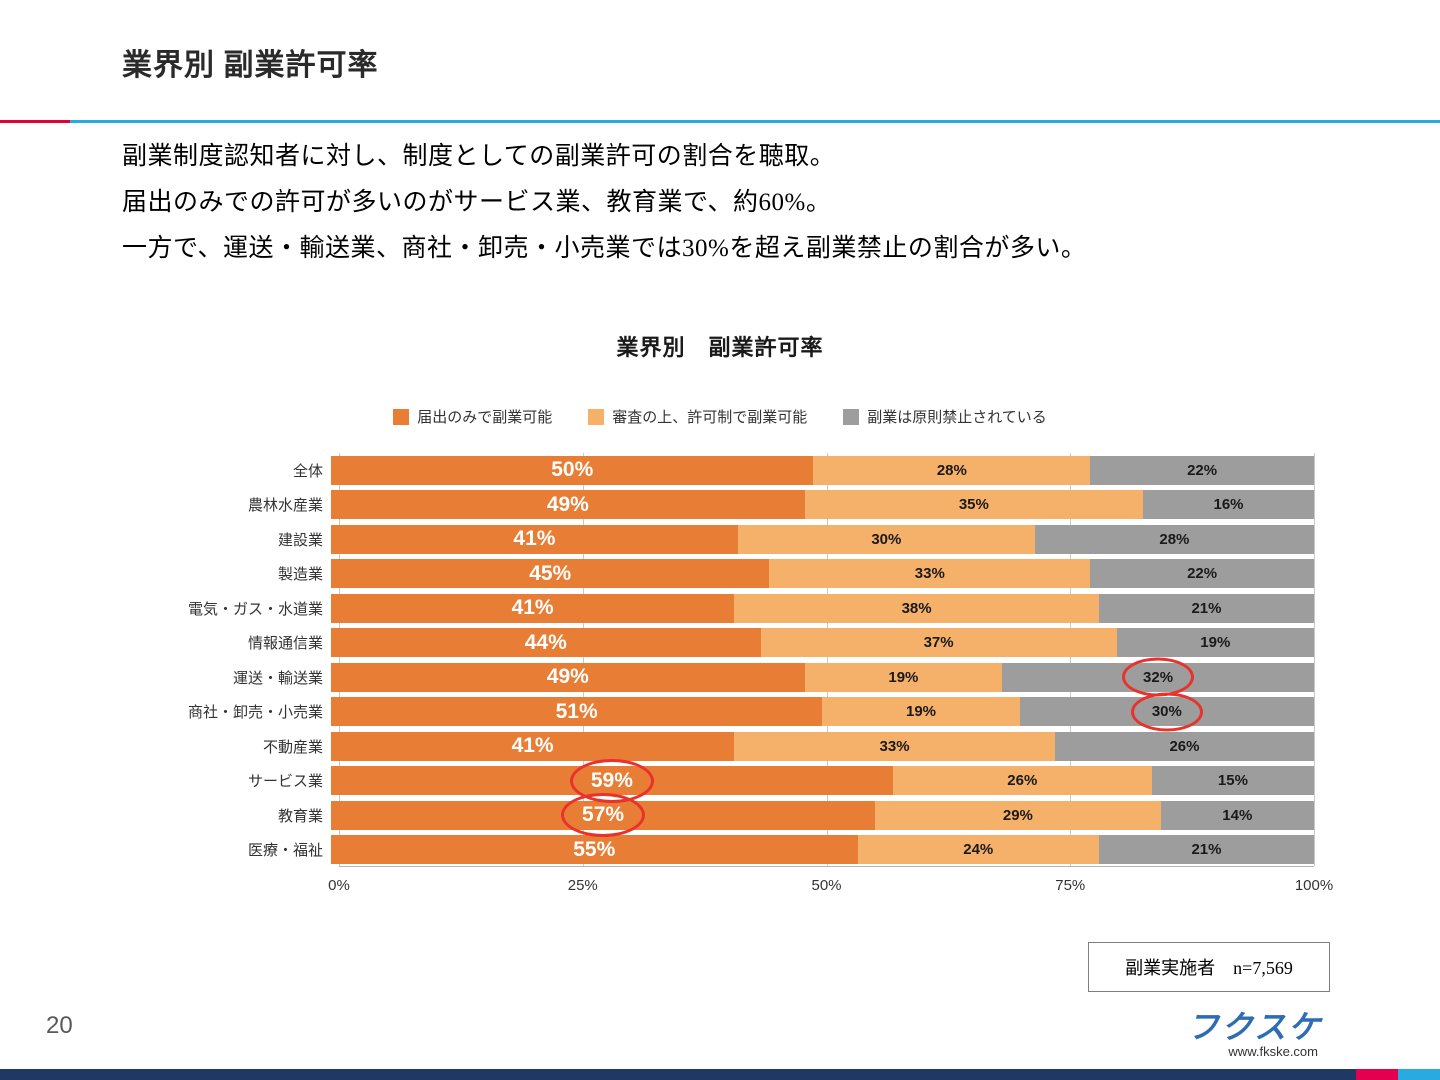 The image size is (1440, 1080). Describe the element at coordinates (477, 202) in the screenshot. I see `summary-line-2: 届出のみでの許可が多いのがサービス業、教育業で、約60%。` at that location.